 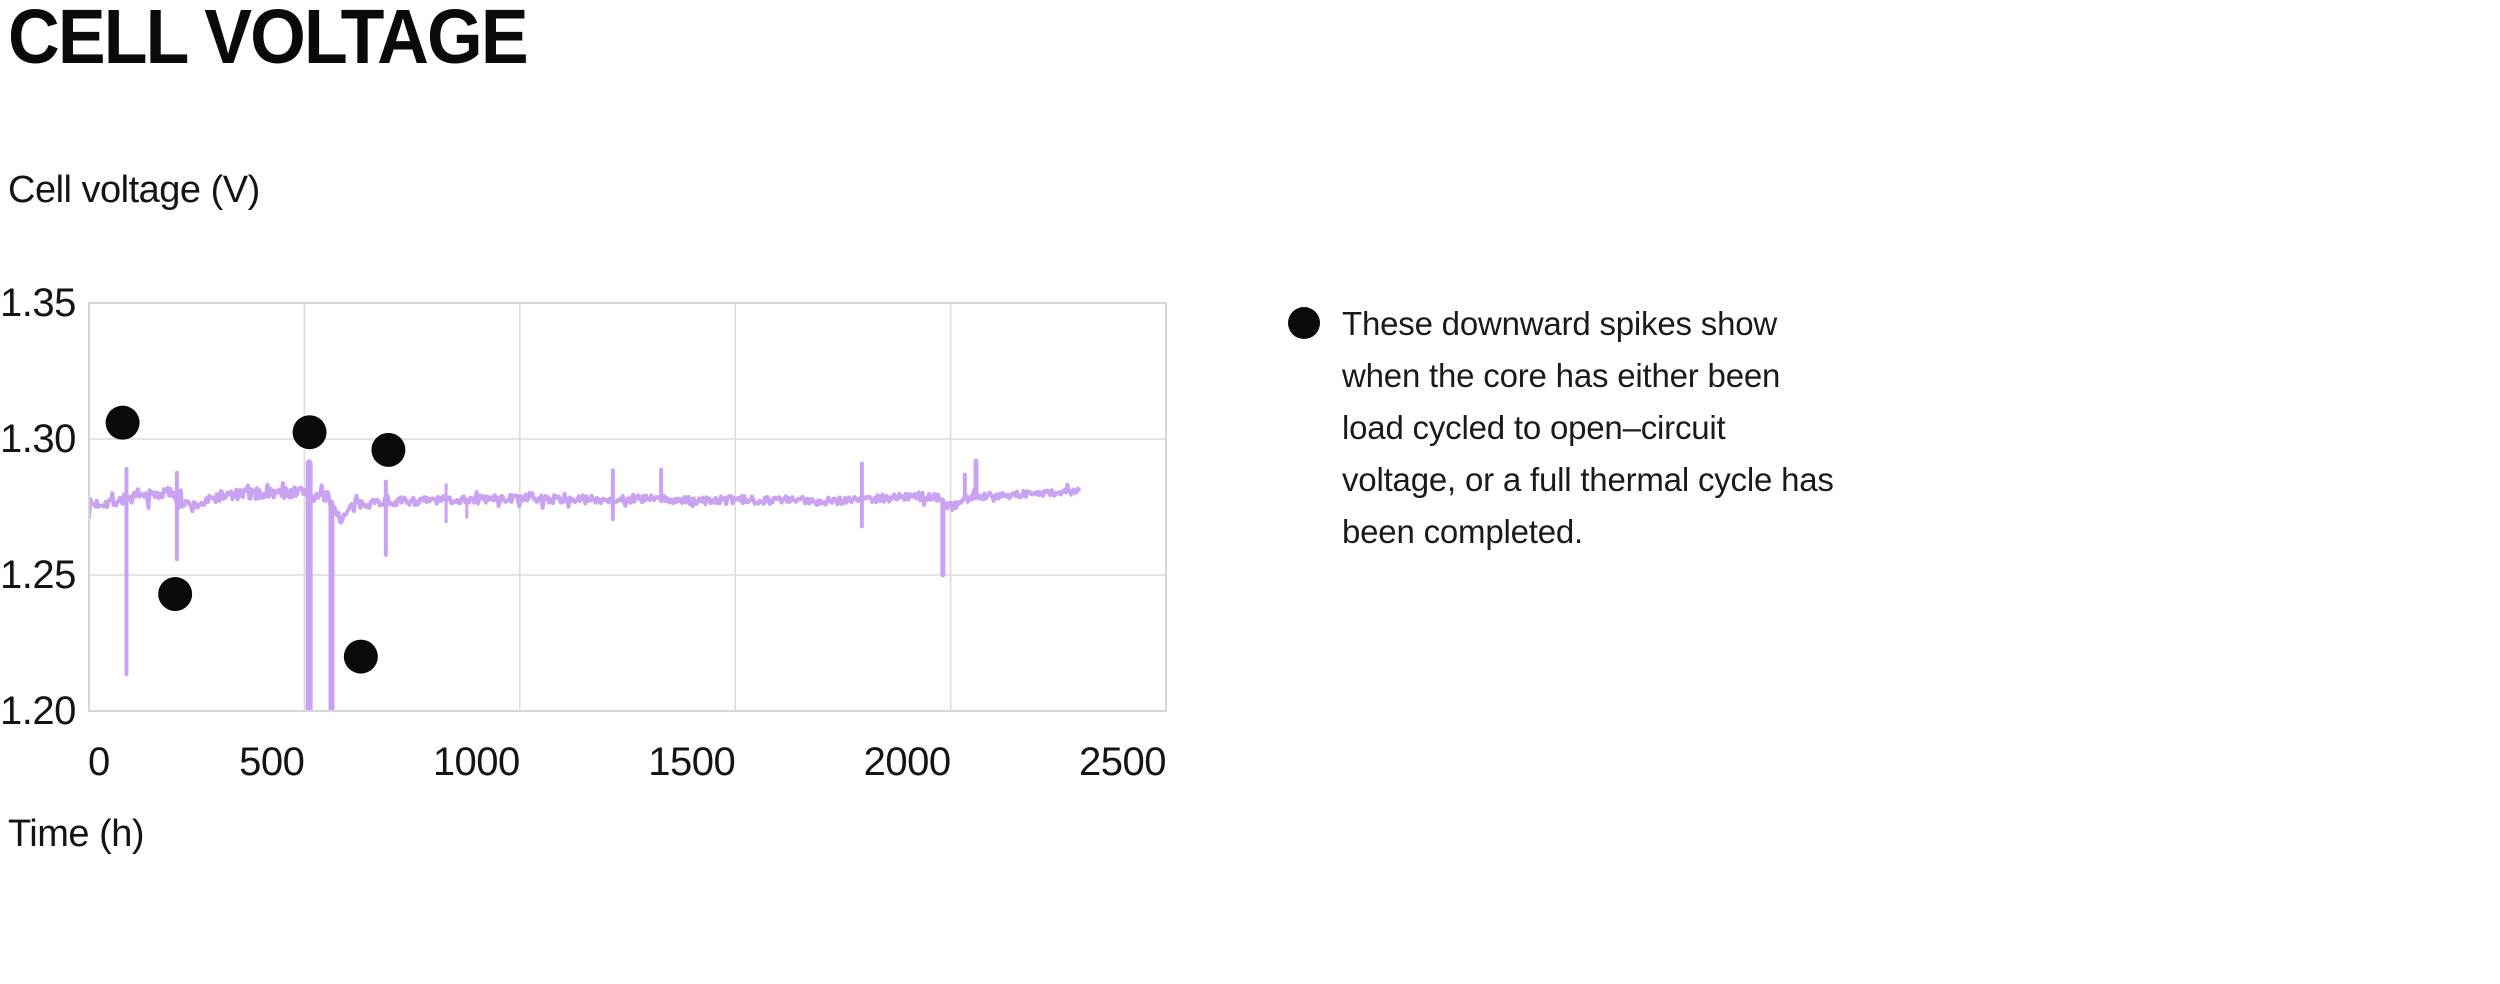 What do you see at coordinates (1534, 427) in the screenshot?
I see `annotation-line: load cycled to open–circuit` at bounding box center [1534, 427].